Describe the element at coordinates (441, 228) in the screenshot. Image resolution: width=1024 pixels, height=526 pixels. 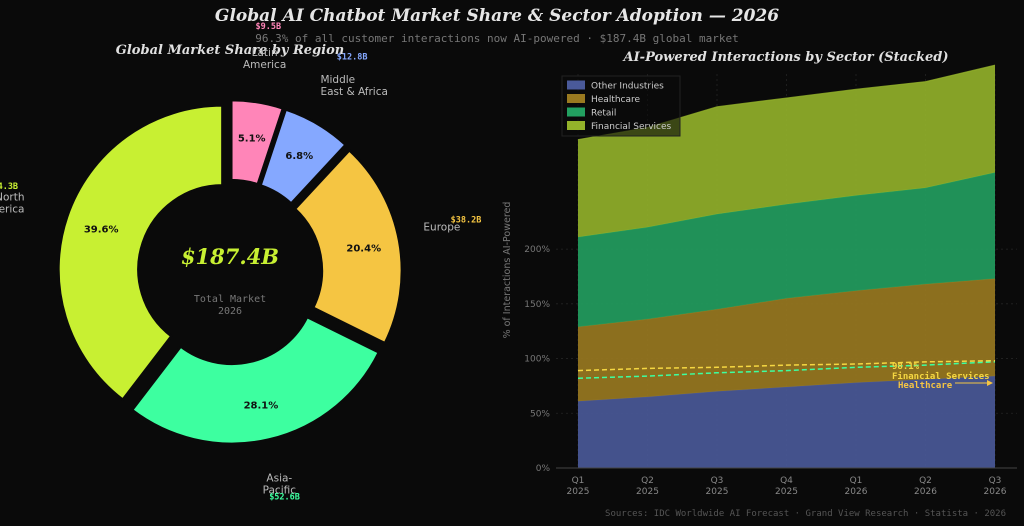
I see `slice-region-label: Europe` at that location.